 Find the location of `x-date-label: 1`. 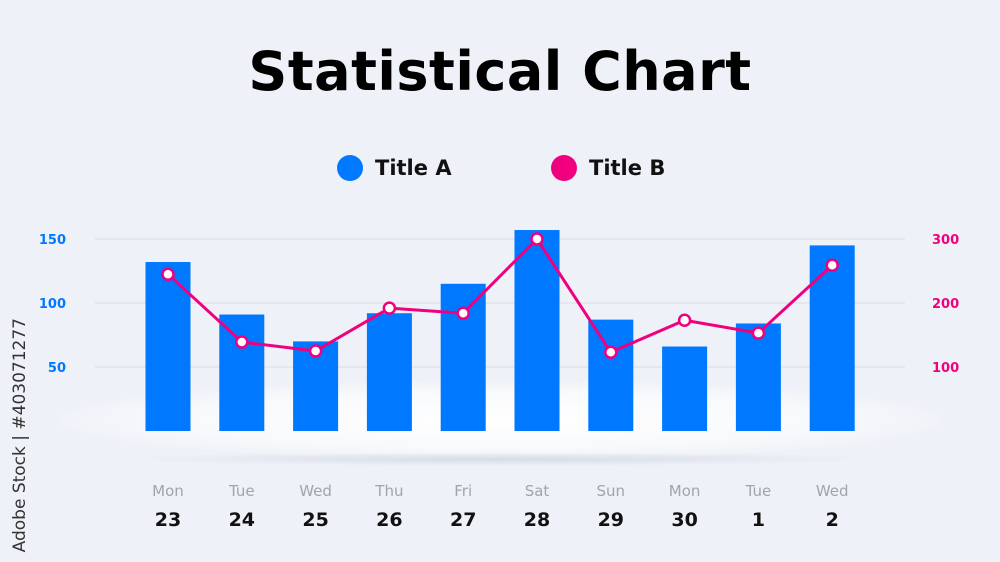

x-date-label: 1 is located at coordinates (758, 520).